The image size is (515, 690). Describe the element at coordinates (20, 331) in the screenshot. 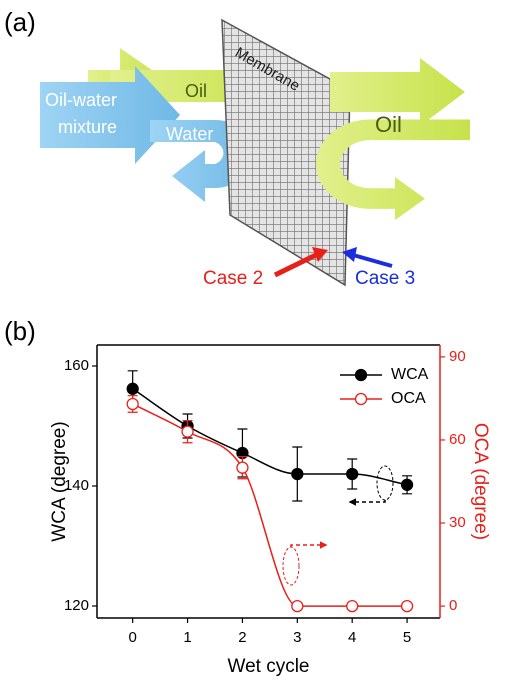

I see `panel-label: (b)` at that location.